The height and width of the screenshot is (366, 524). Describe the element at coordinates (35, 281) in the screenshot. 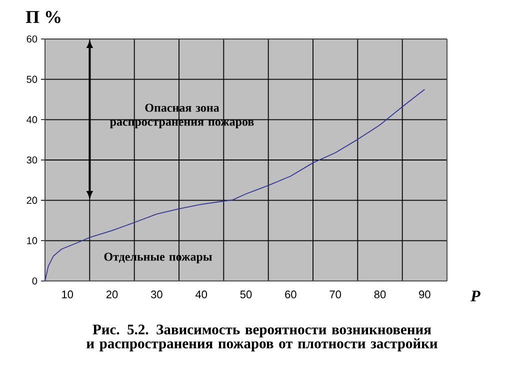

I see `y-tick-label: 0` at that location.